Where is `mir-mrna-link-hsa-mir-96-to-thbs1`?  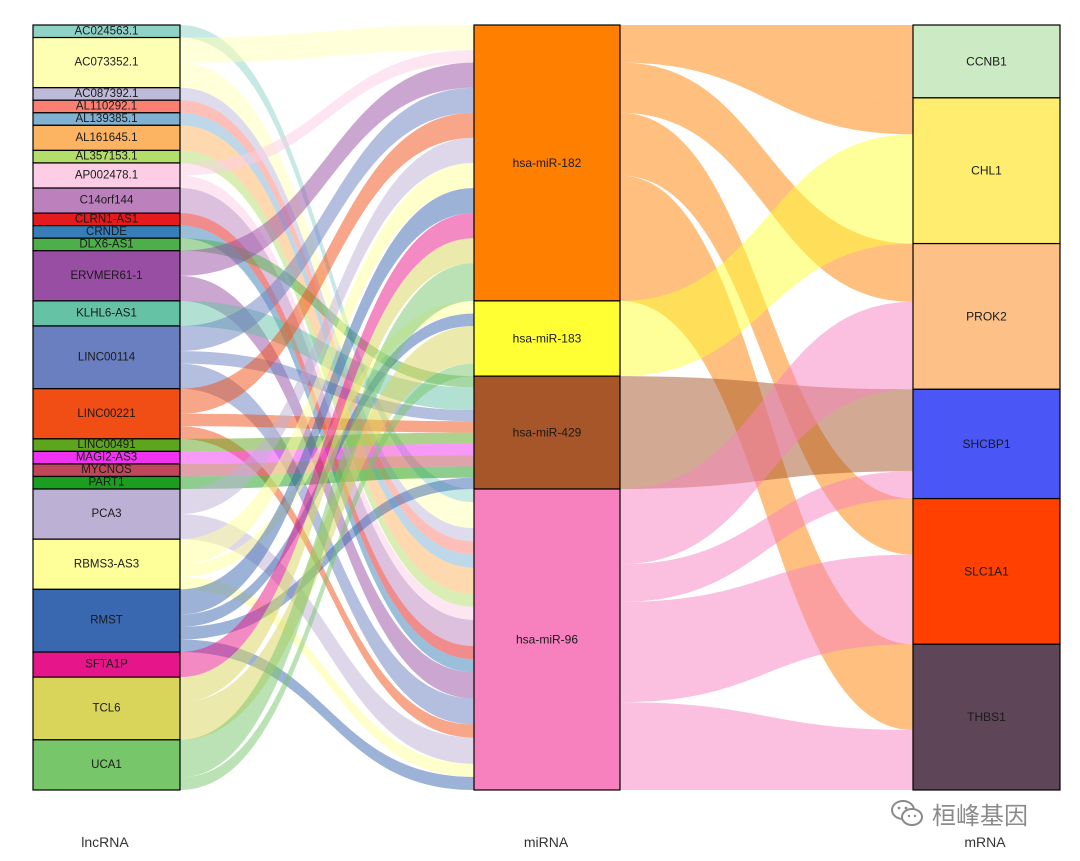 mir-mrna-link-hsa-mir-96-to-thbs1 is located at coordinates (766, 746).